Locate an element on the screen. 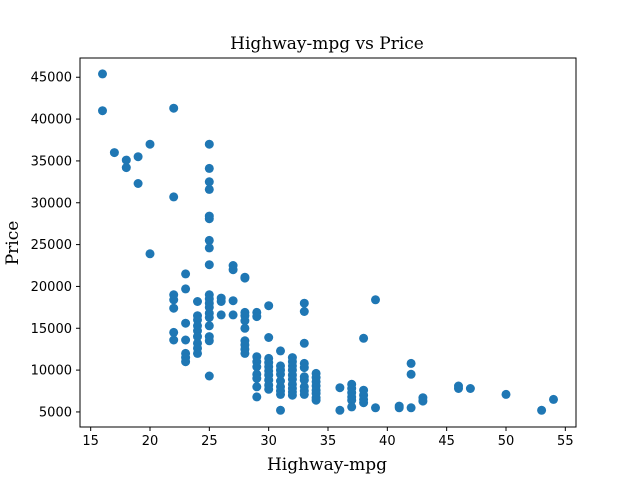 The image size is (640, 480). y-tick-label: 20000 is located at coordinates (51, 287).